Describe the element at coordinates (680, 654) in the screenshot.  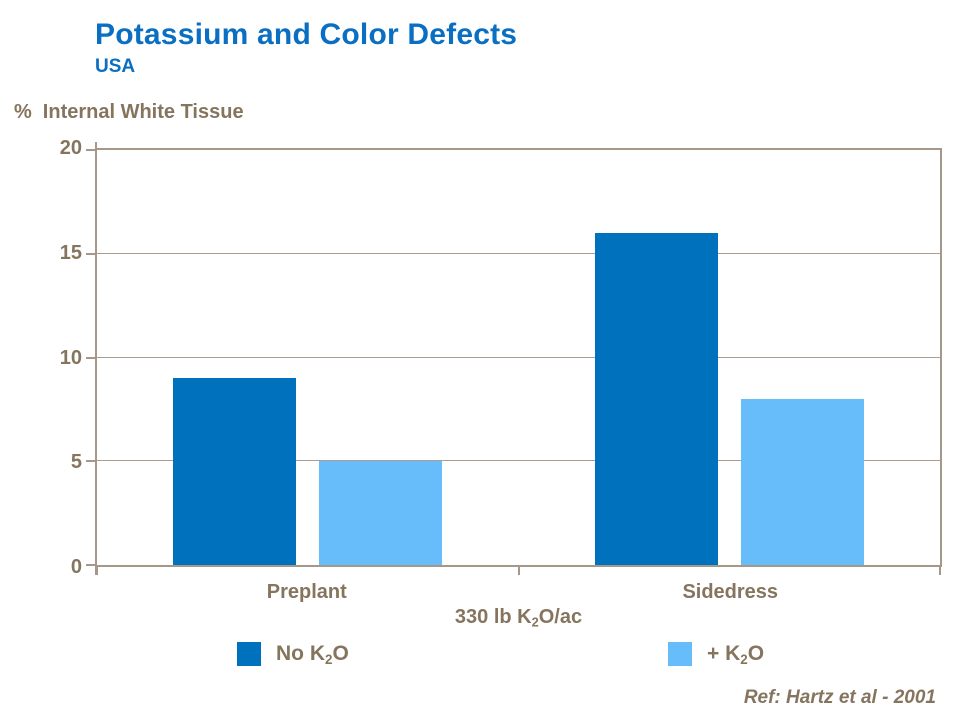
I see `legend-swatch-plus-k2o` at that location.